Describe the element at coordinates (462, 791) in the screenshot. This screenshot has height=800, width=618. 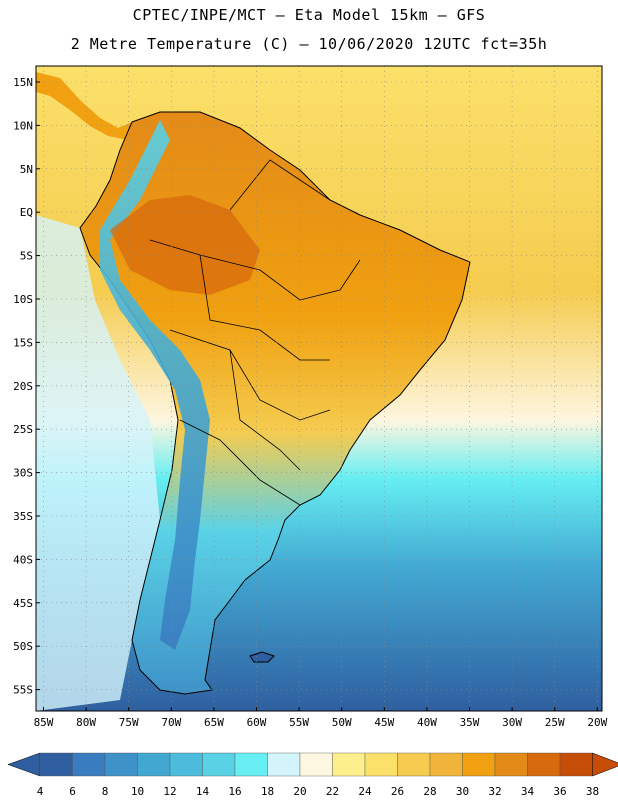
I see `colorbar-label: 30` at that location.